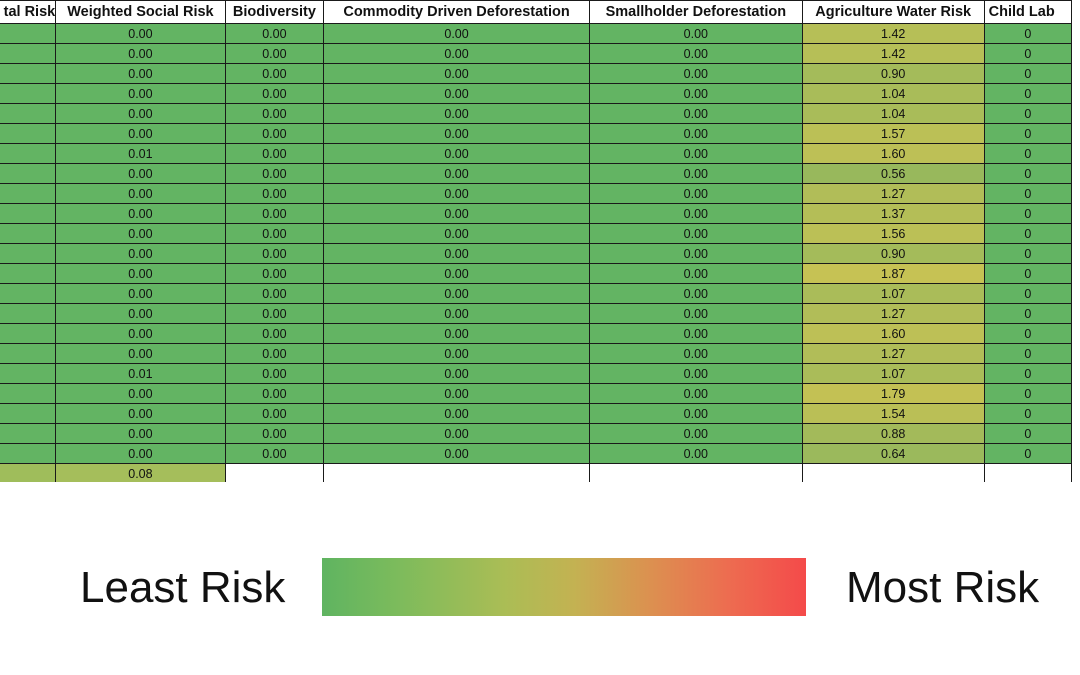 This screenshot has height=675, width=1080. I want to click on water-cell: 1.42, so click(893, 33).